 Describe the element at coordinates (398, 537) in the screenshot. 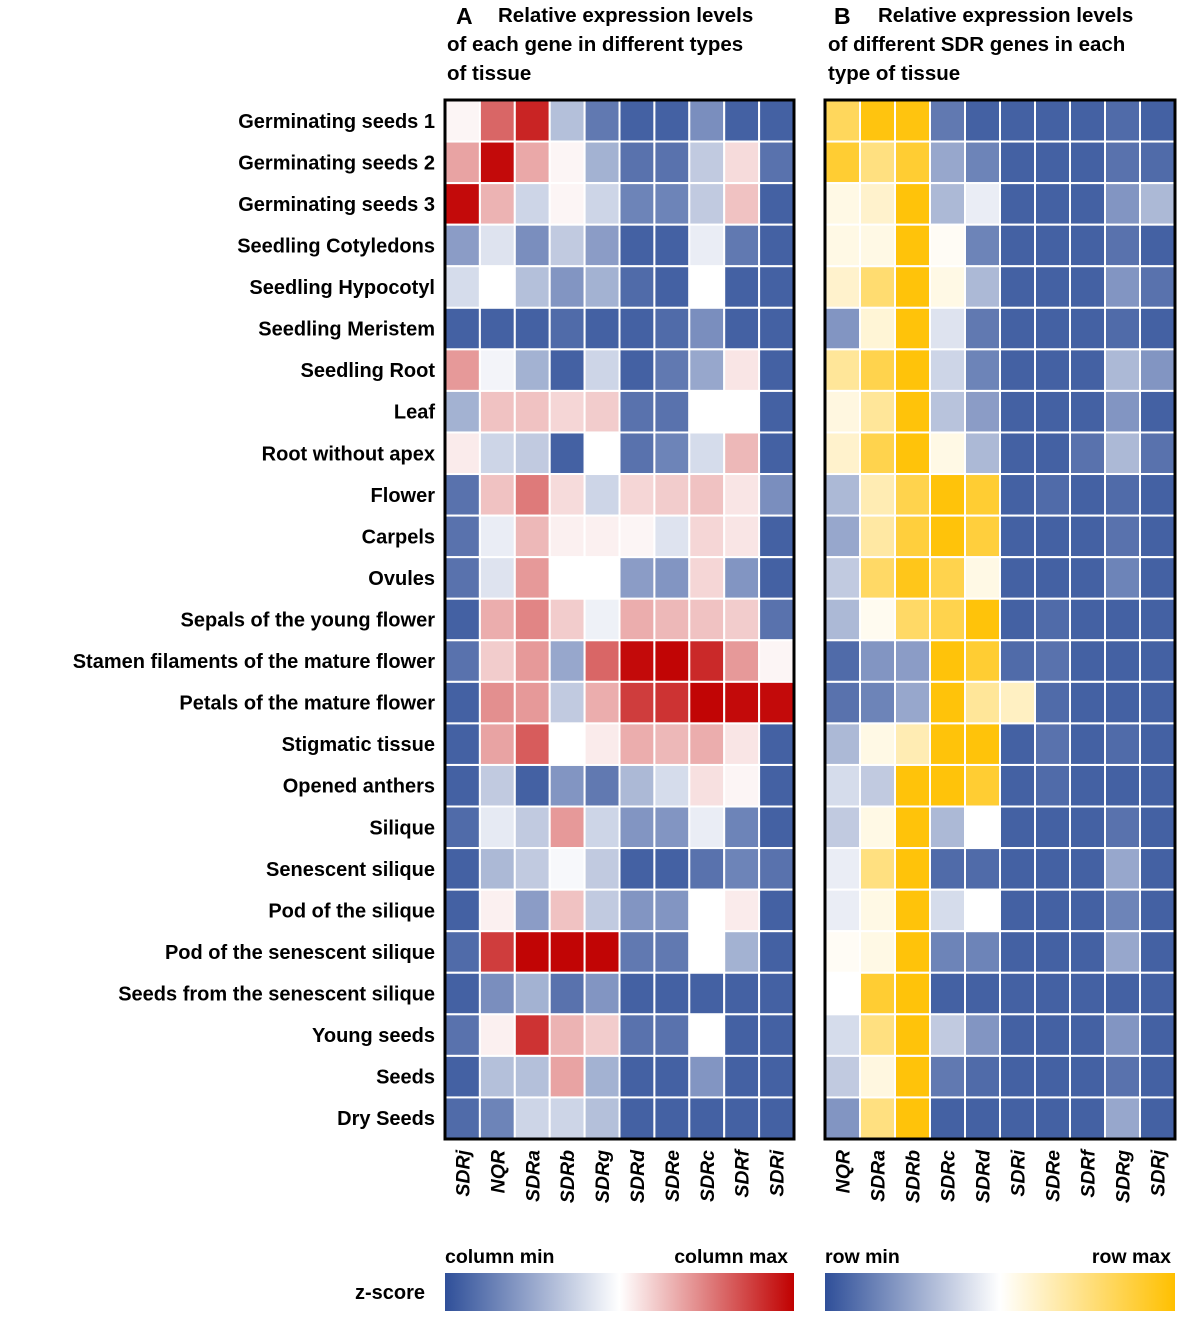

I see `row-label: Carpels` at that location.